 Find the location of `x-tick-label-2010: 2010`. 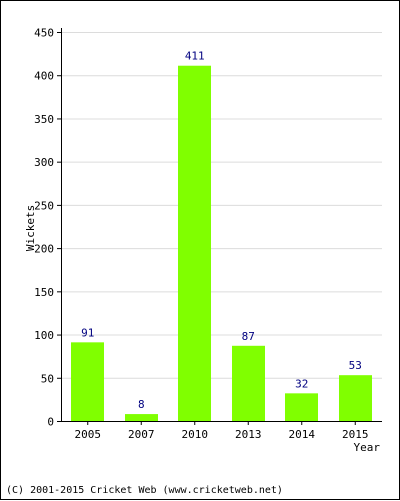

x-tick-label-2010: 2010 is located at coordinates (195, 434).